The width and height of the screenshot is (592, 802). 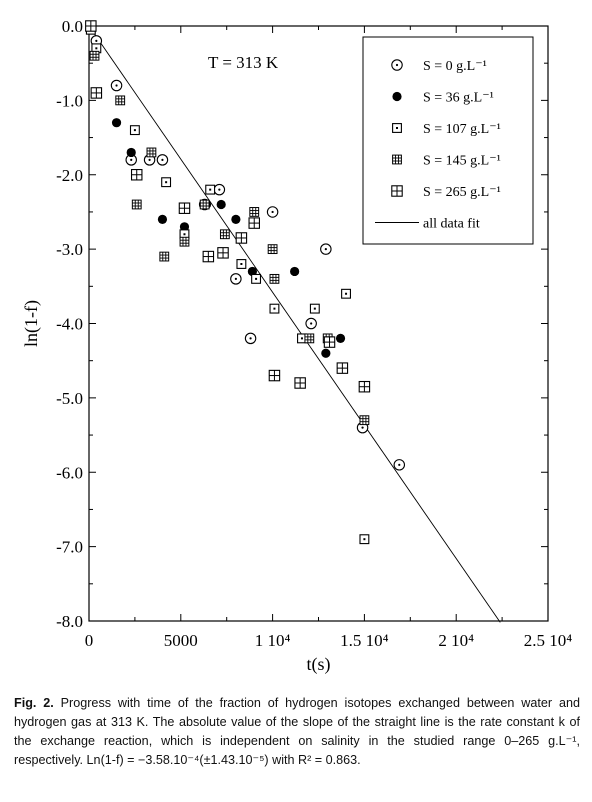 What do you see at coordinates (69, 547) in the screenshot?
I see `y-tick-label: -7.0` at bounding box center [69, 547].